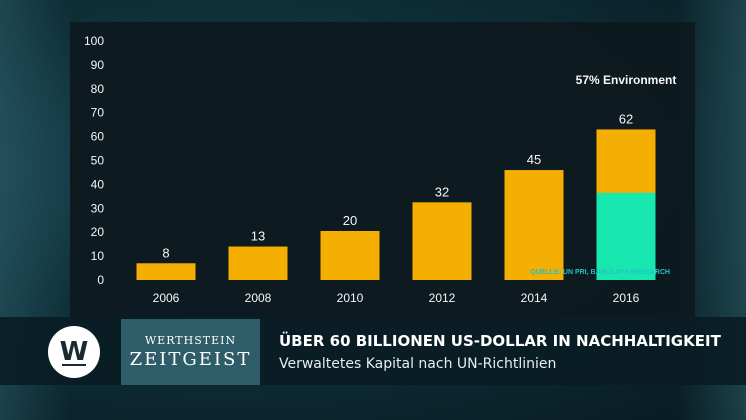 The height and width of the screenshot is (420, 746). What do you see at coordinates (98, 137) in the screenshot?
I see `y-tick-label: 60` at bounding box center [98, 137].